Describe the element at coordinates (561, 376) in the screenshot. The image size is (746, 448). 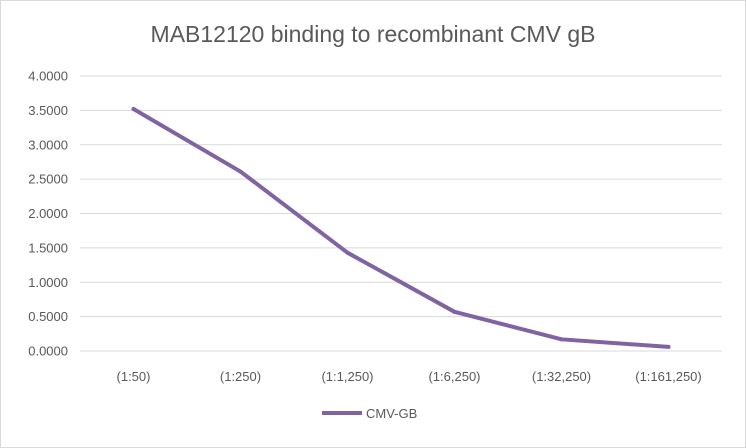
I see `x-tick-label: (1:32,250)` at that location.